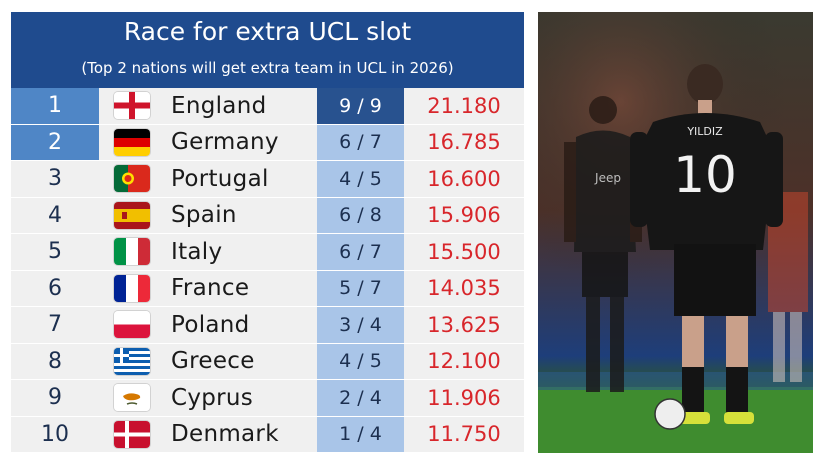 The height and width of the screenshot is (464, 825). What do you see at coordinates (464, 142) in the screenshot?
I see `coefficient-points: 16.785` at bounding box center [464, 142].